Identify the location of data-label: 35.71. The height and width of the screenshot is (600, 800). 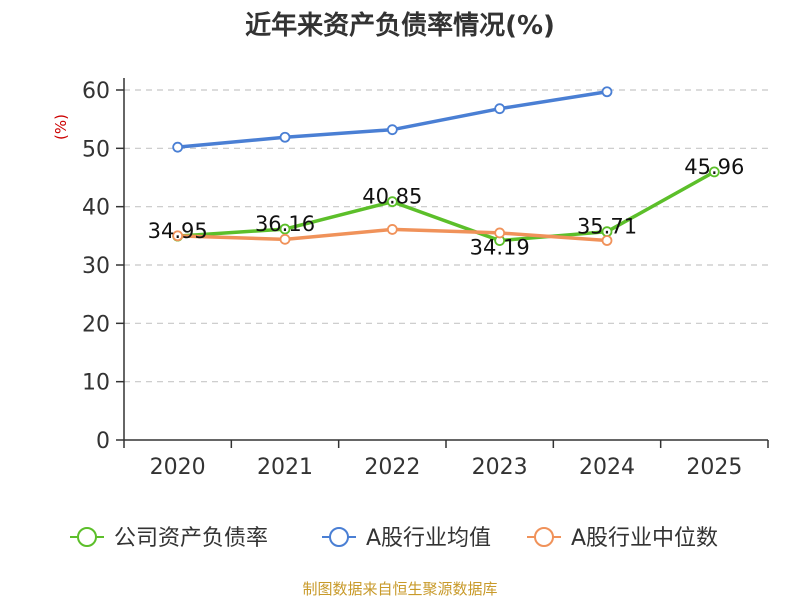
(607, 227).